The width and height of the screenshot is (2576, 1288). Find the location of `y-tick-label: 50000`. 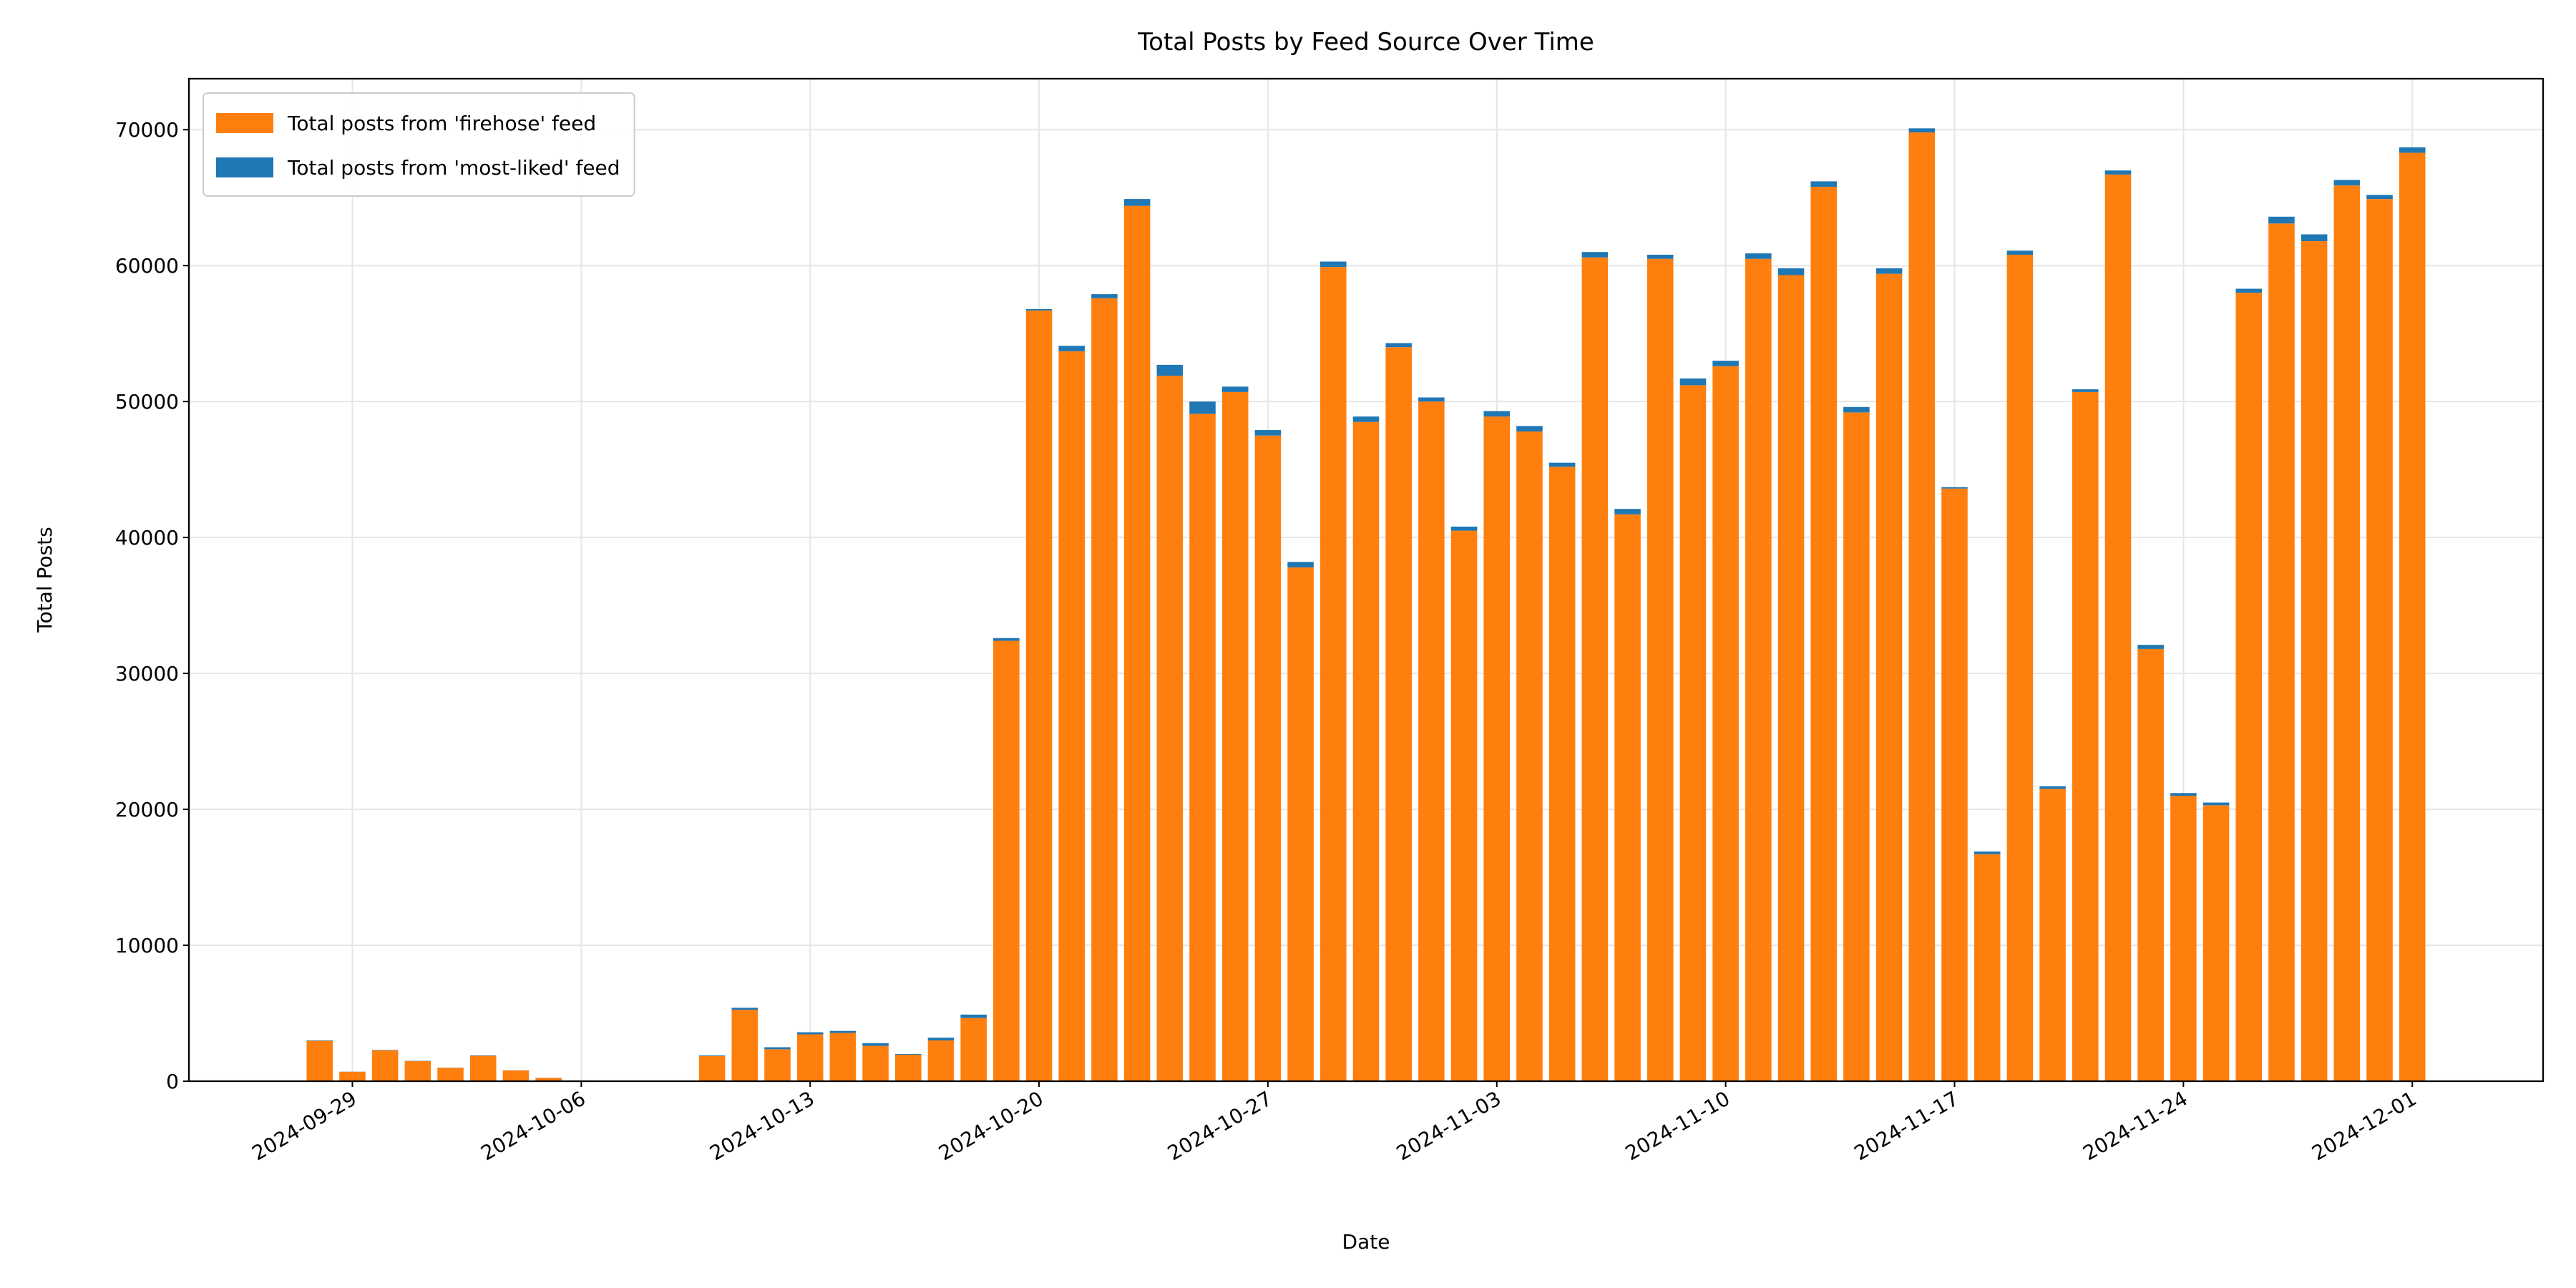

y-tick-label: 50000 is located at coordinates (147, 402).